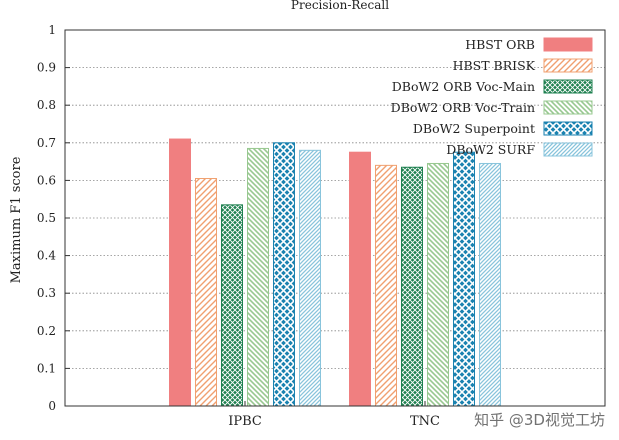 This screenshot has width=619, height=440. I want to click on y-tick-label-0: 0, so click(52, 406).